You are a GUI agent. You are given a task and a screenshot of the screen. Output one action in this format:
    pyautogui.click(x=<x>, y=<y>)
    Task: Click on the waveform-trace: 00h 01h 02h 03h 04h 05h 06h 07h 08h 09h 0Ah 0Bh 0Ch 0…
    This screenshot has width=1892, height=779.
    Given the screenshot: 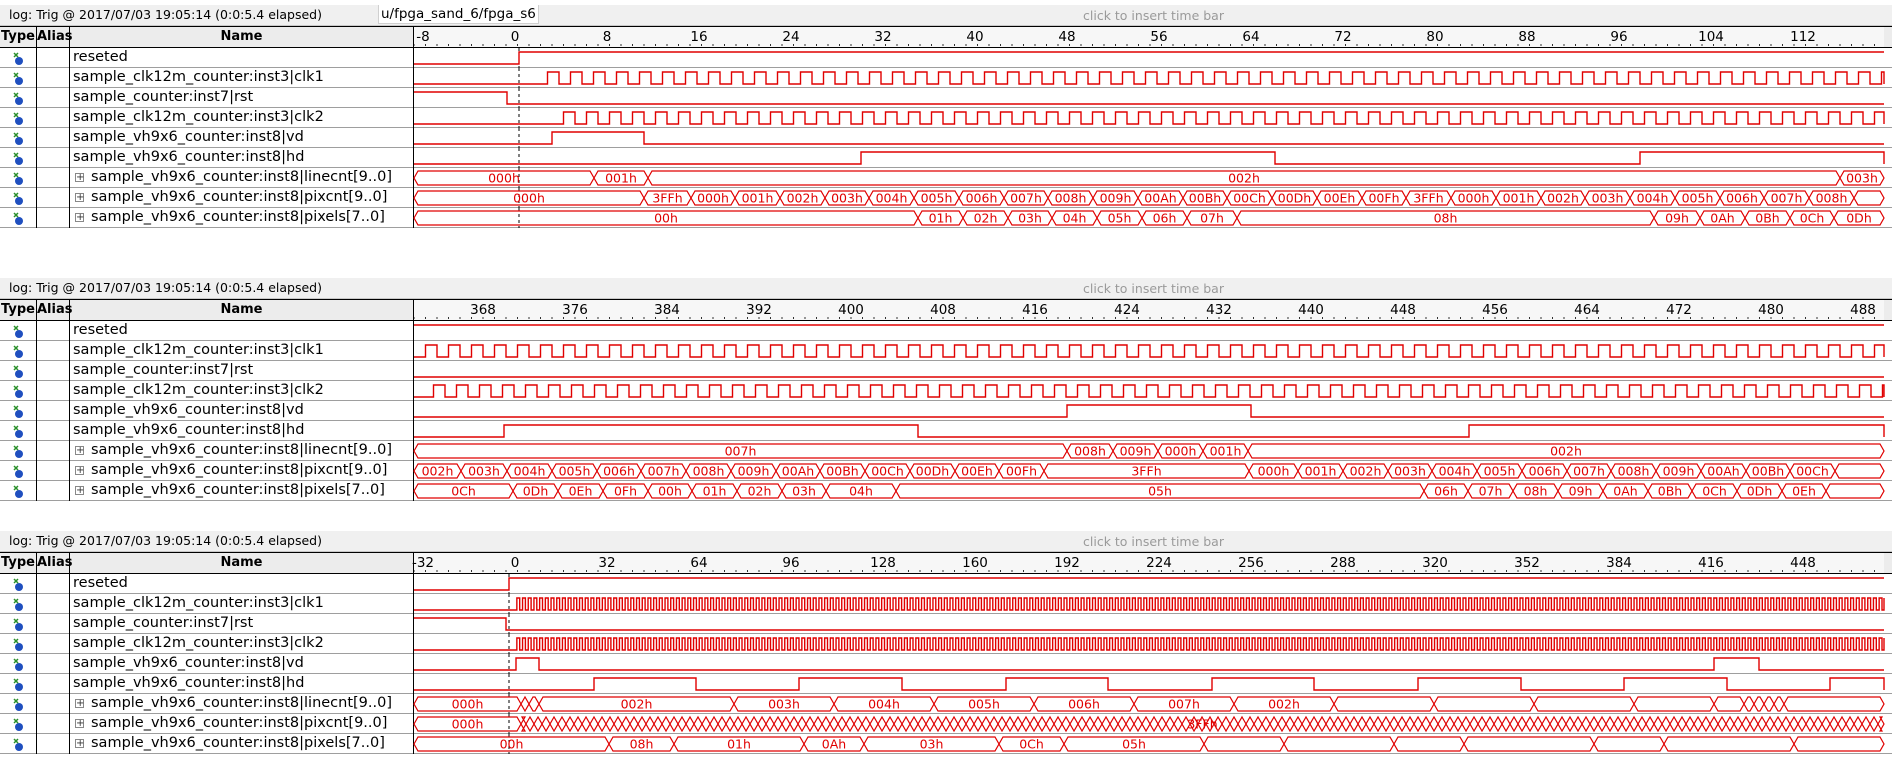 What is the action you would take?
    pyautogui.click(x=1149, y=218)
    